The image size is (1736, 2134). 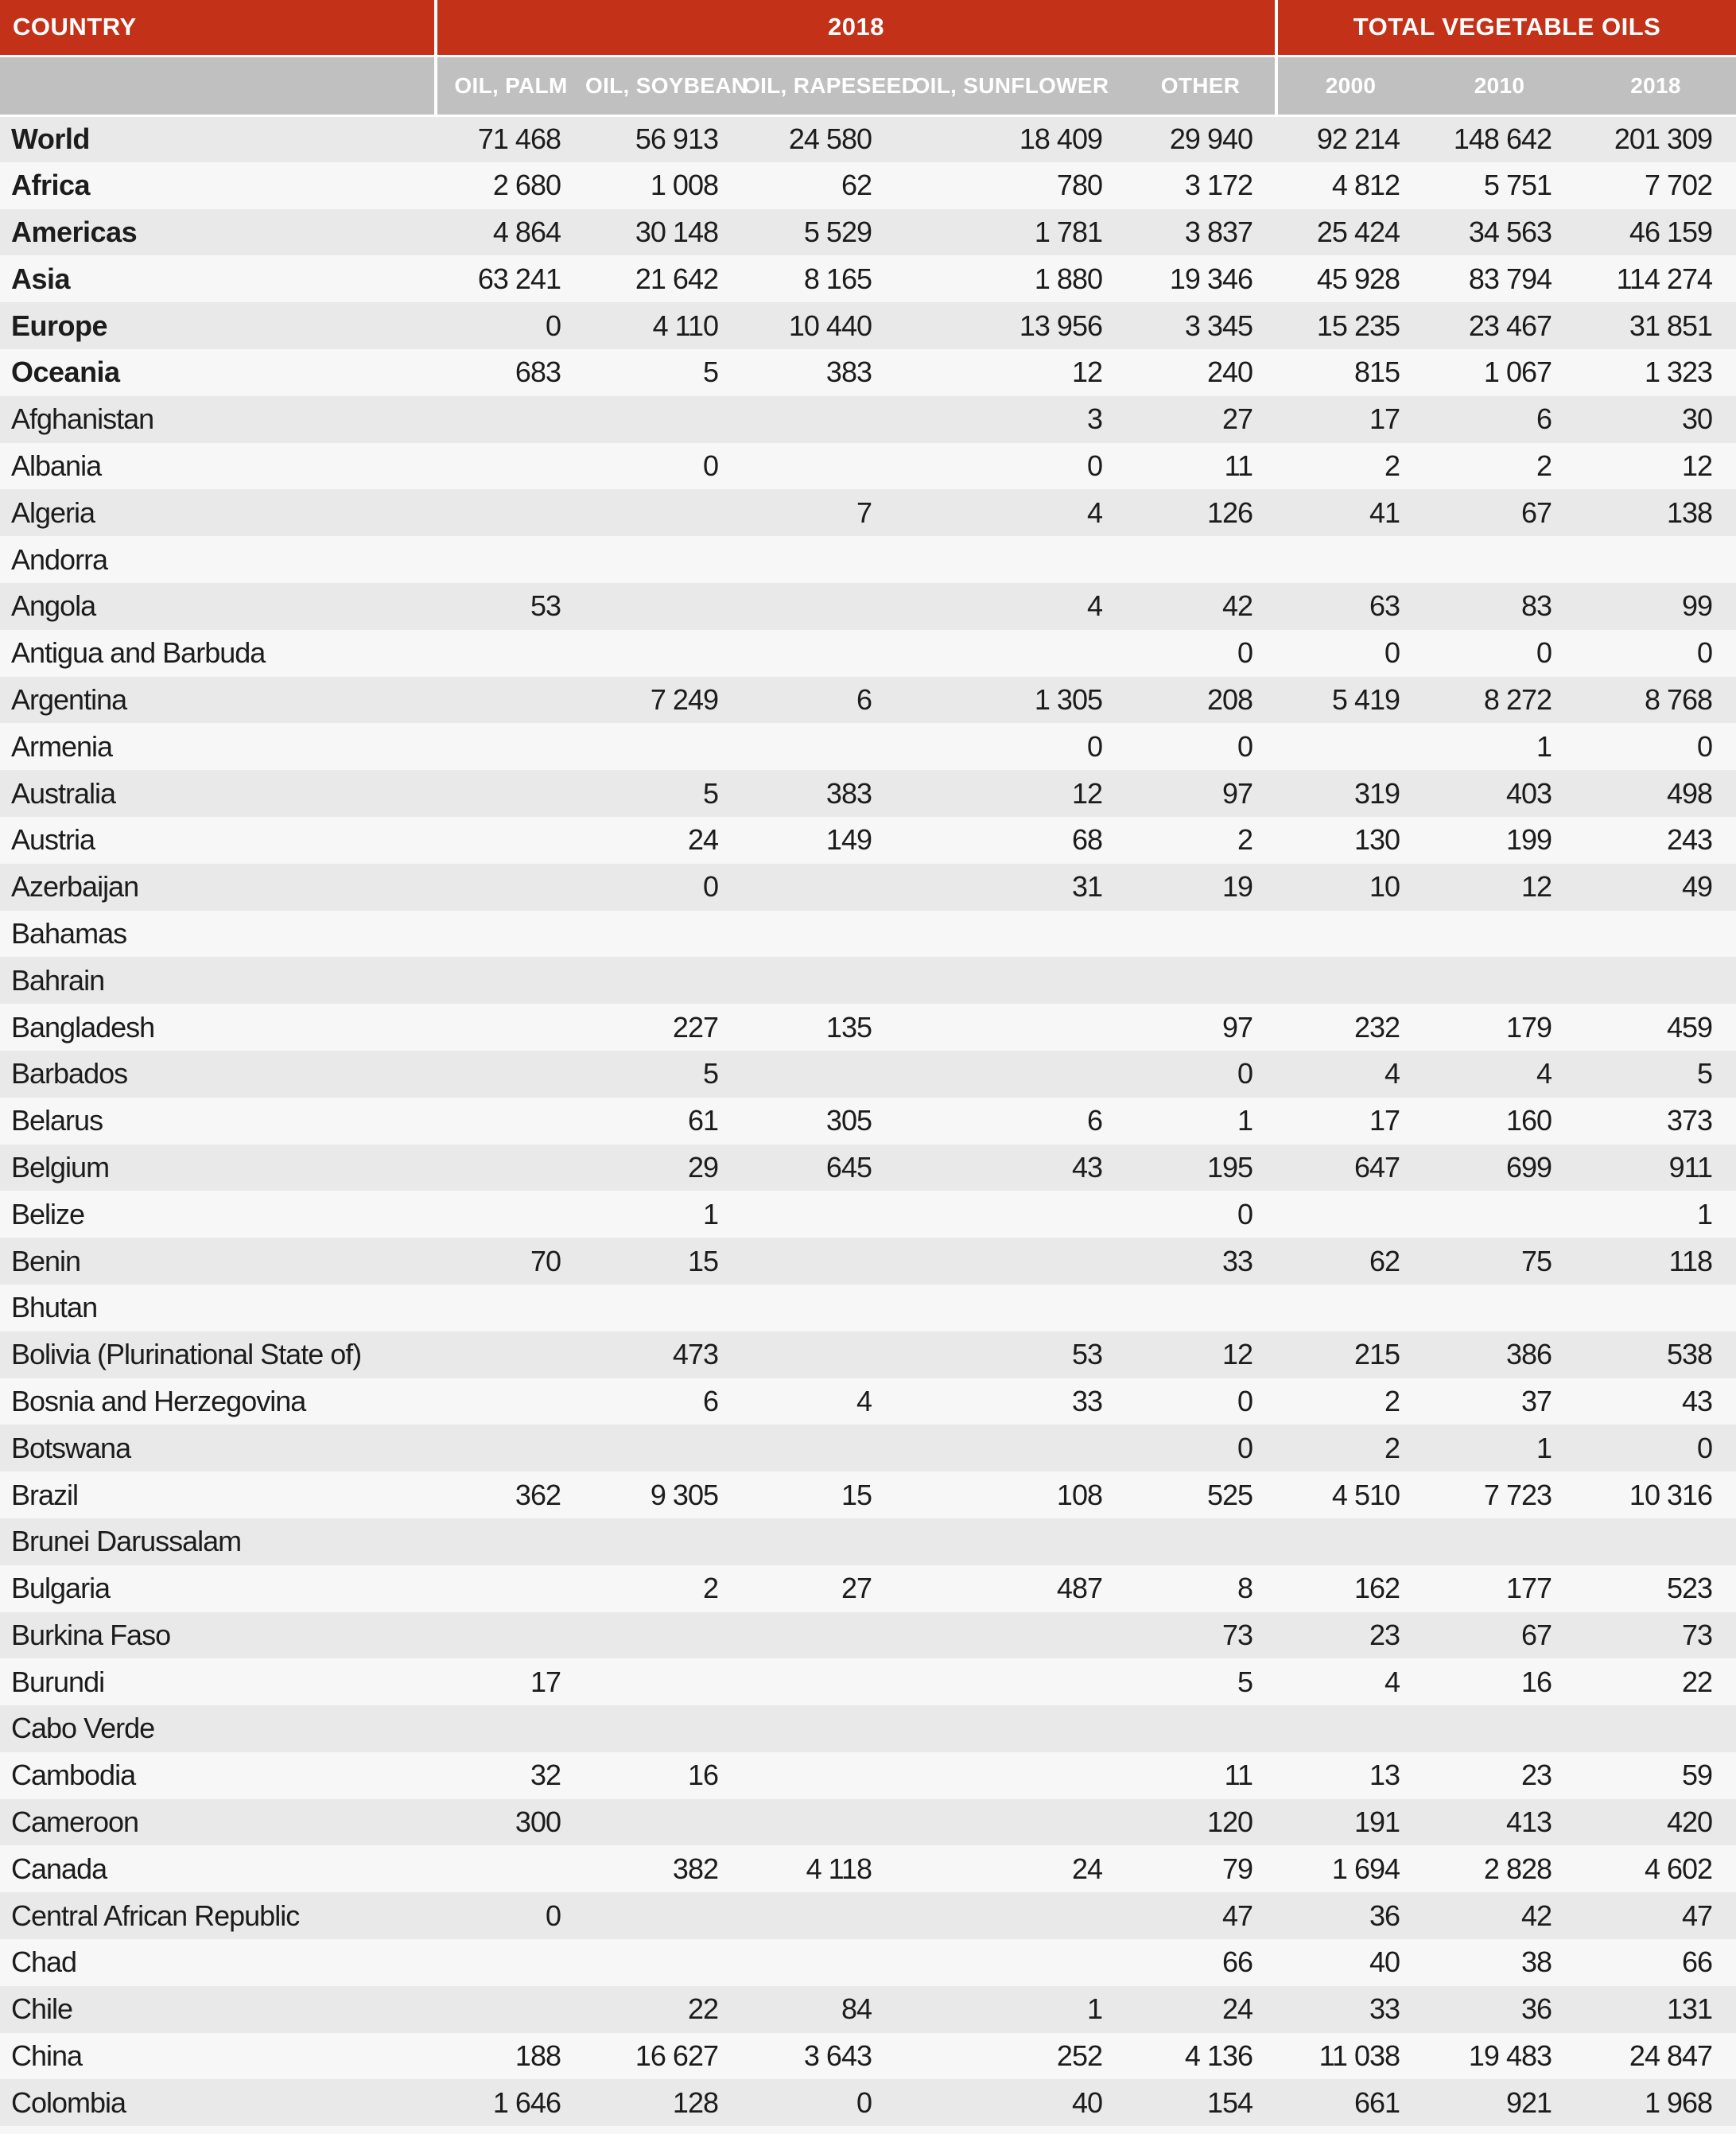 I want to click on value-cell: 199, so click(x=1499, y=840).